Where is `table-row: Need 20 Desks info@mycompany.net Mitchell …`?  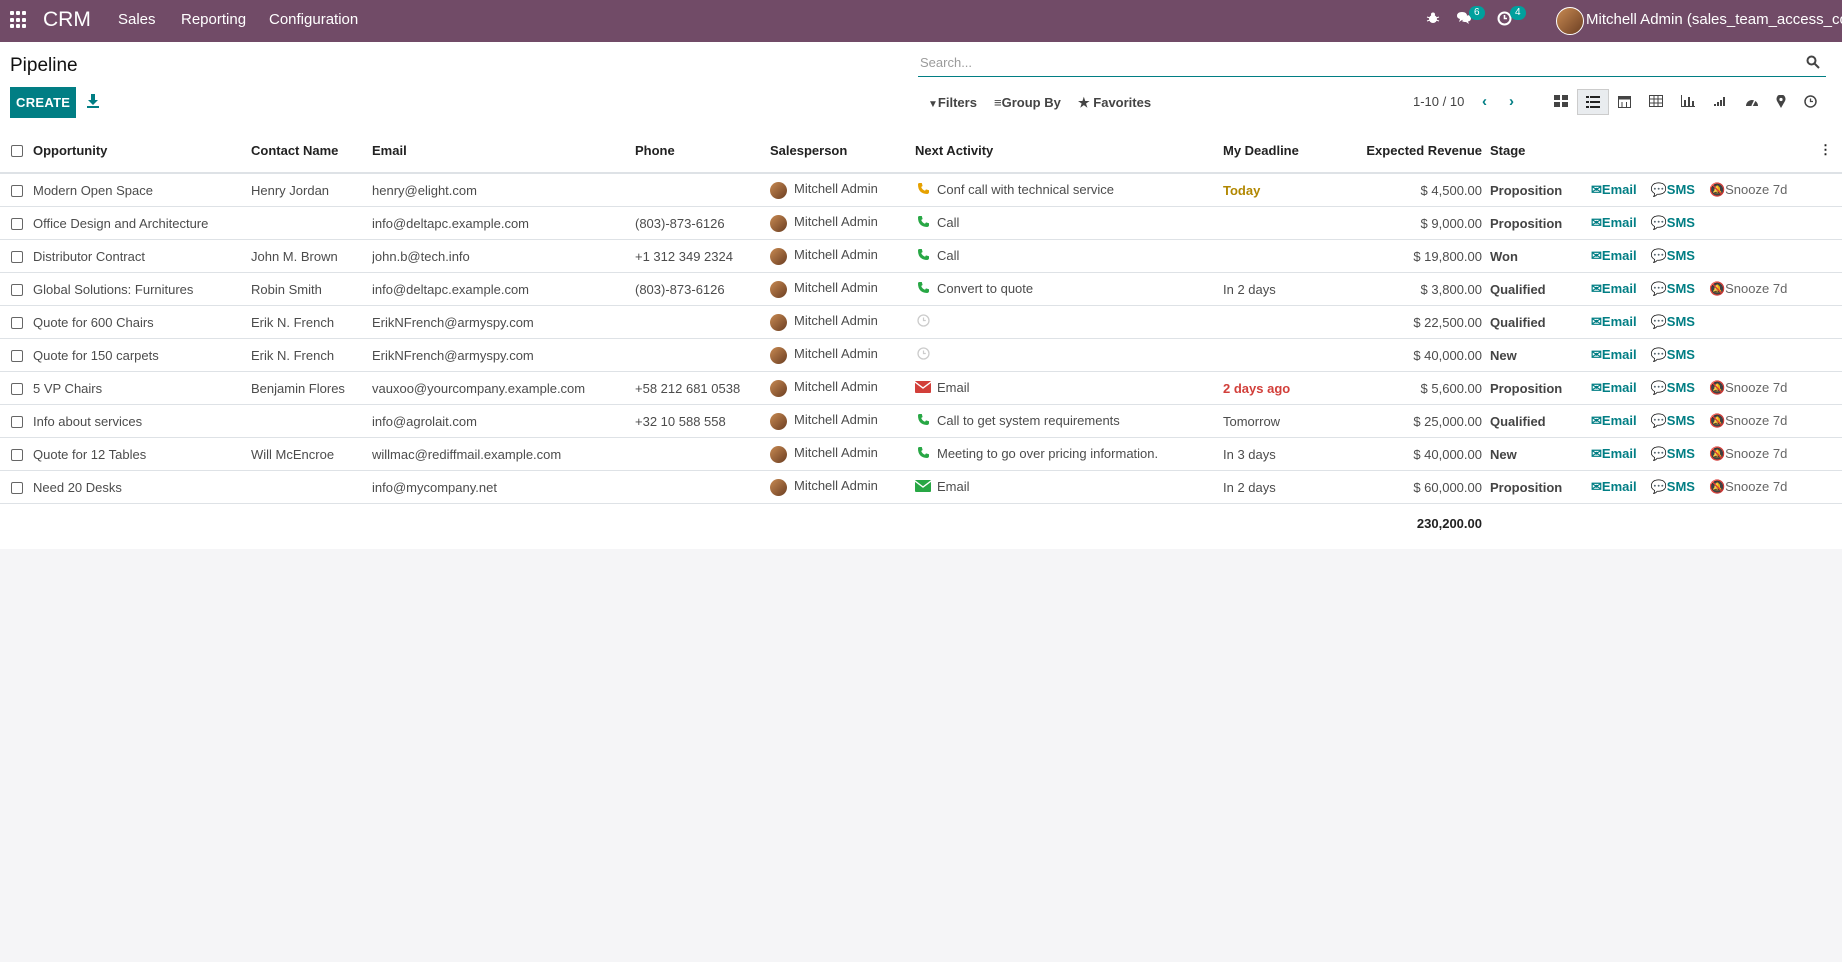 table-row: Need 20 Desks info@mycompany.net Mitchell … is located at coordinates (921, 487).